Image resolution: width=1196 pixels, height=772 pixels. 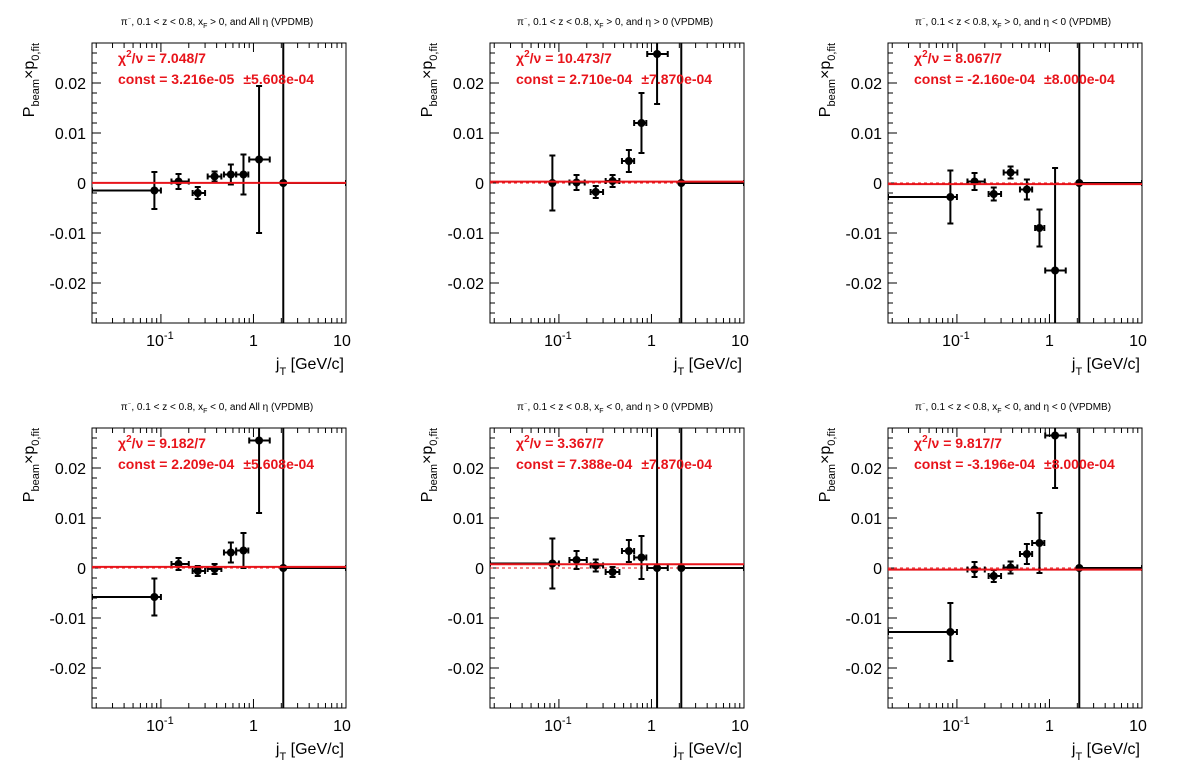 I want to click on const-label: const = -3.196e-04 ±8.000e-04, so click(x=1014, y=464).